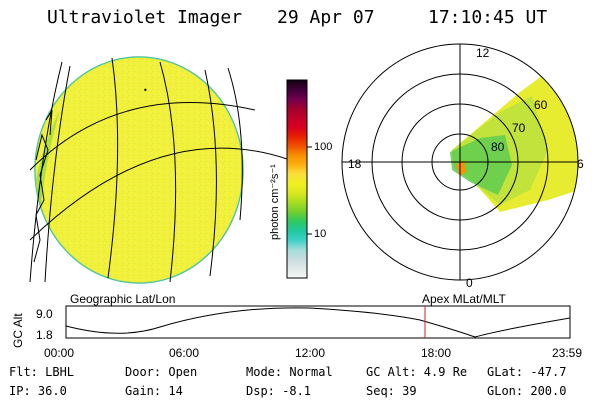 The image size is (600, 400). I want to click on info-glon: GLon: 200.0, so click(527, 391).